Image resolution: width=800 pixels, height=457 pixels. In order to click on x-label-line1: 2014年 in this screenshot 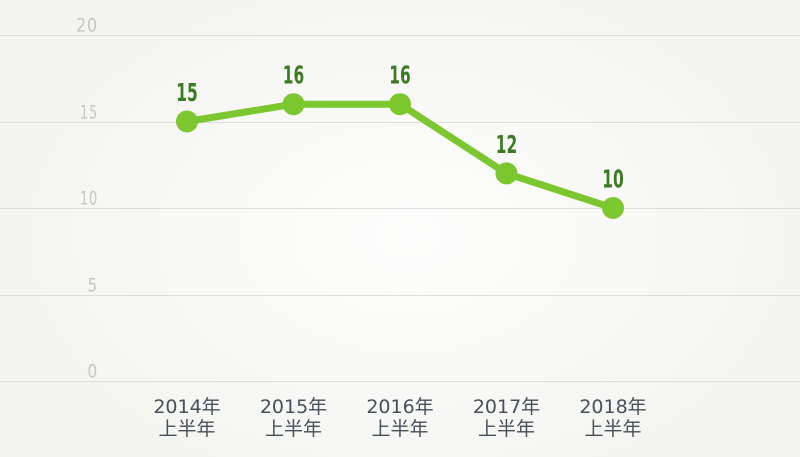, I will do `click(186, 407)`.